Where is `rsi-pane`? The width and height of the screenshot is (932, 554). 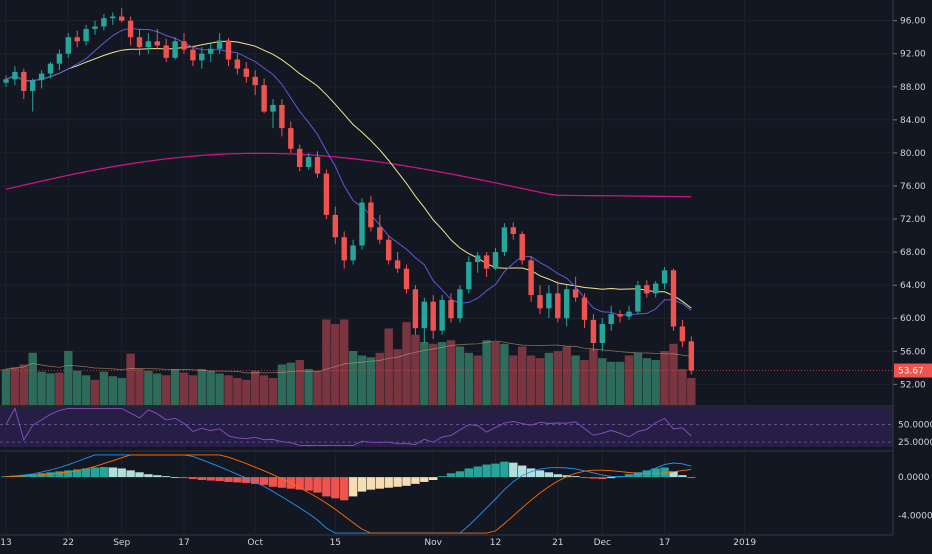 rsi-pane is located at coordinates (446, 427).